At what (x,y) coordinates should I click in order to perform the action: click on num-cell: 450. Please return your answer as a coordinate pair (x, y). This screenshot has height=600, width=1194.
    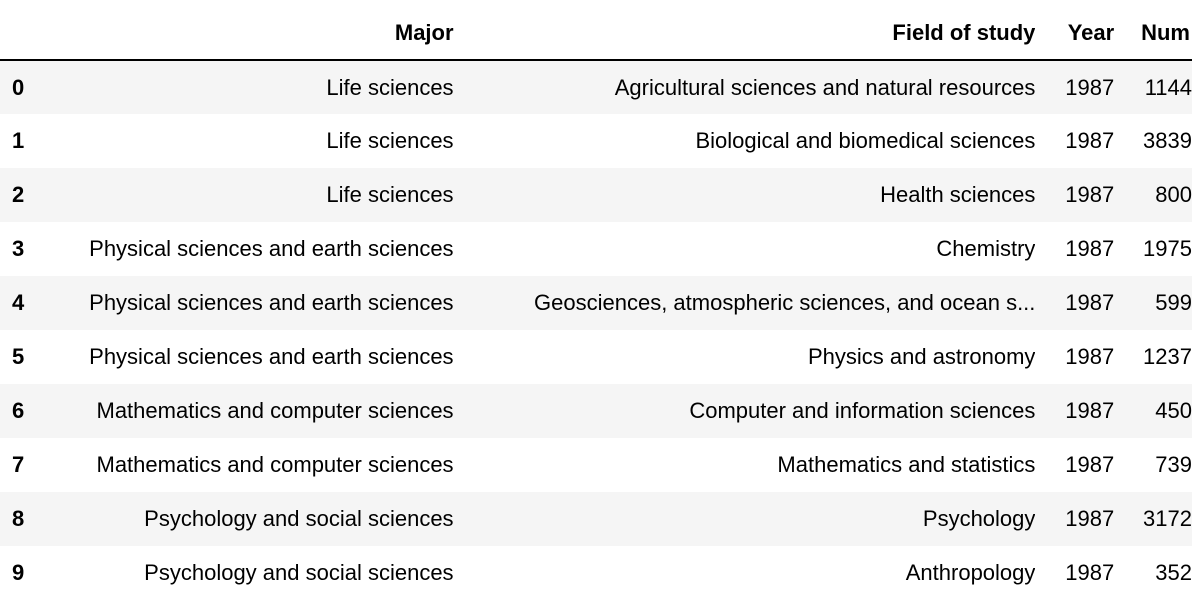
    Looking at the image, I should click on (1173, 410).